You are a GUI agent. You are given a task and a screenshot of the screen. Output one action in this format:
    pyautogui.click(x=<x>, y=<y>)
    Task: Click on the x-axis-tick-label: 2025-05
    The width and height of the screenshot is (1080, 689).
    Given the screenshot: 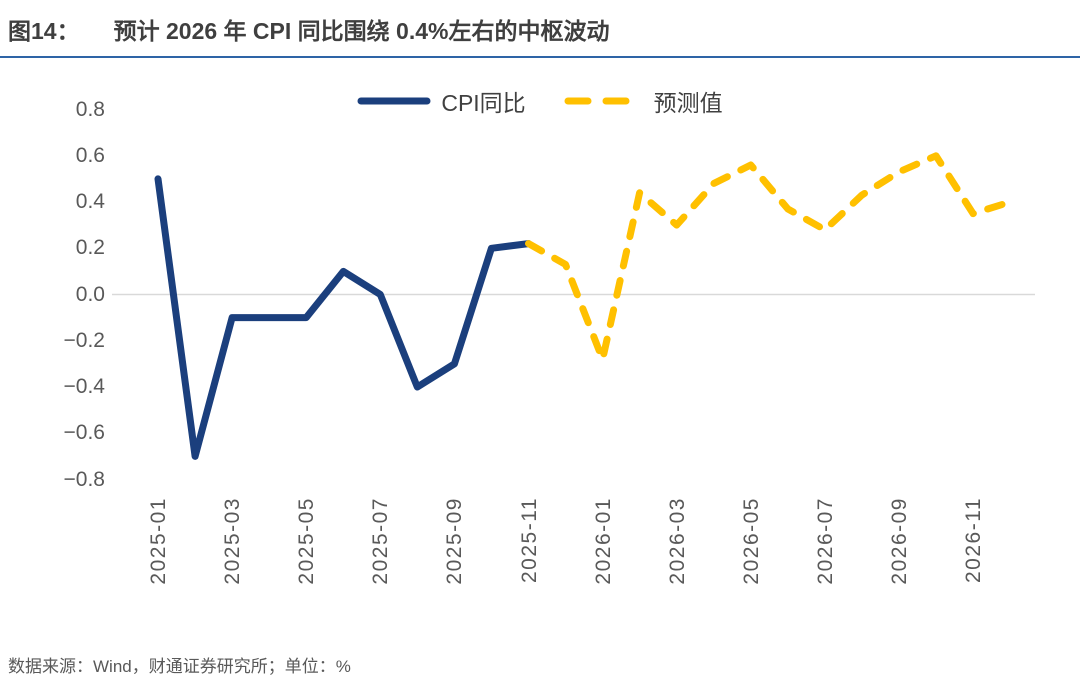 What is the action you would take?
    pyautogui.click(x=307, y=541)
    